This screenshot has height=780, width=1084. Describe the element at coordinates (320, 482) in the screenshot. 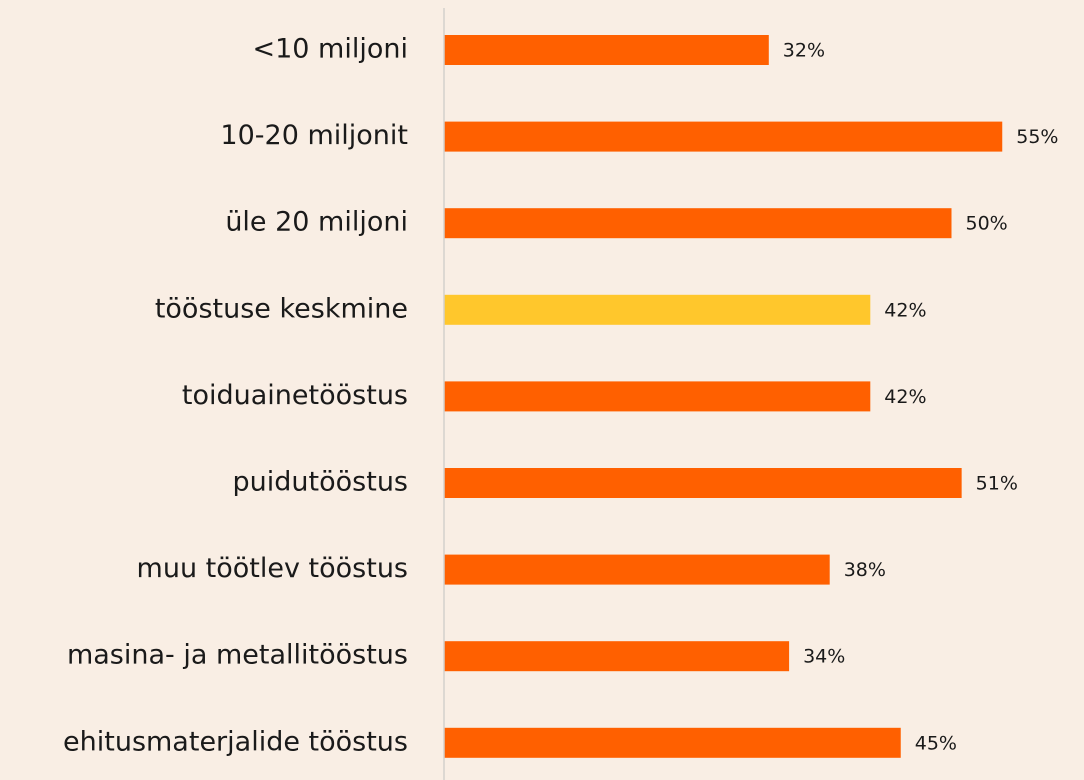

I see `category-label: puidutööstus` at that location.